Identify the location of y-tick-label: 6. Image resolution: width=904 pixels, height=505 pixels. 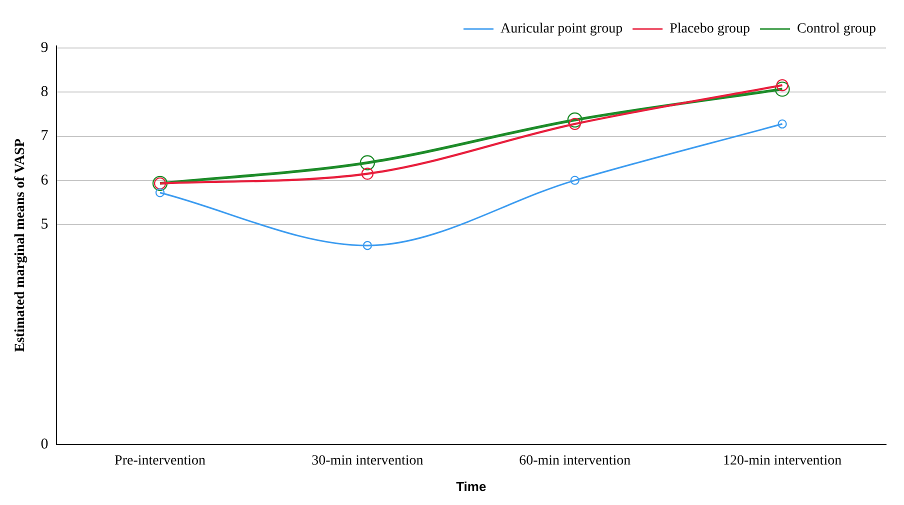
(44, 180).